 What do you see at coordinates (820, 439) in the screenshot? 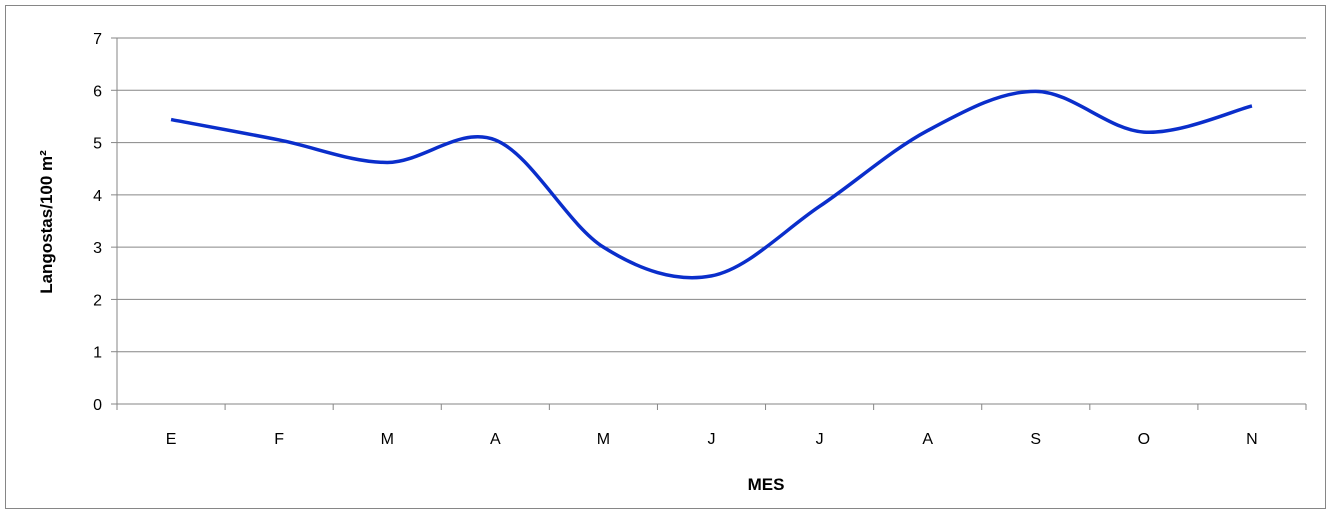
I see `x-tick-label-6: J` at bounding box center [820, 439].